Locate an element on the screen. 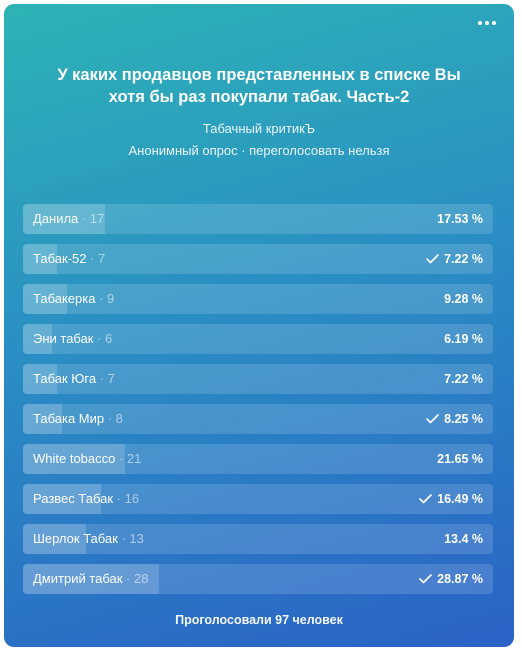 The width and height of the screenshot is (522, 653). poll-option-name: Данила is located at coordinates (56, 218).